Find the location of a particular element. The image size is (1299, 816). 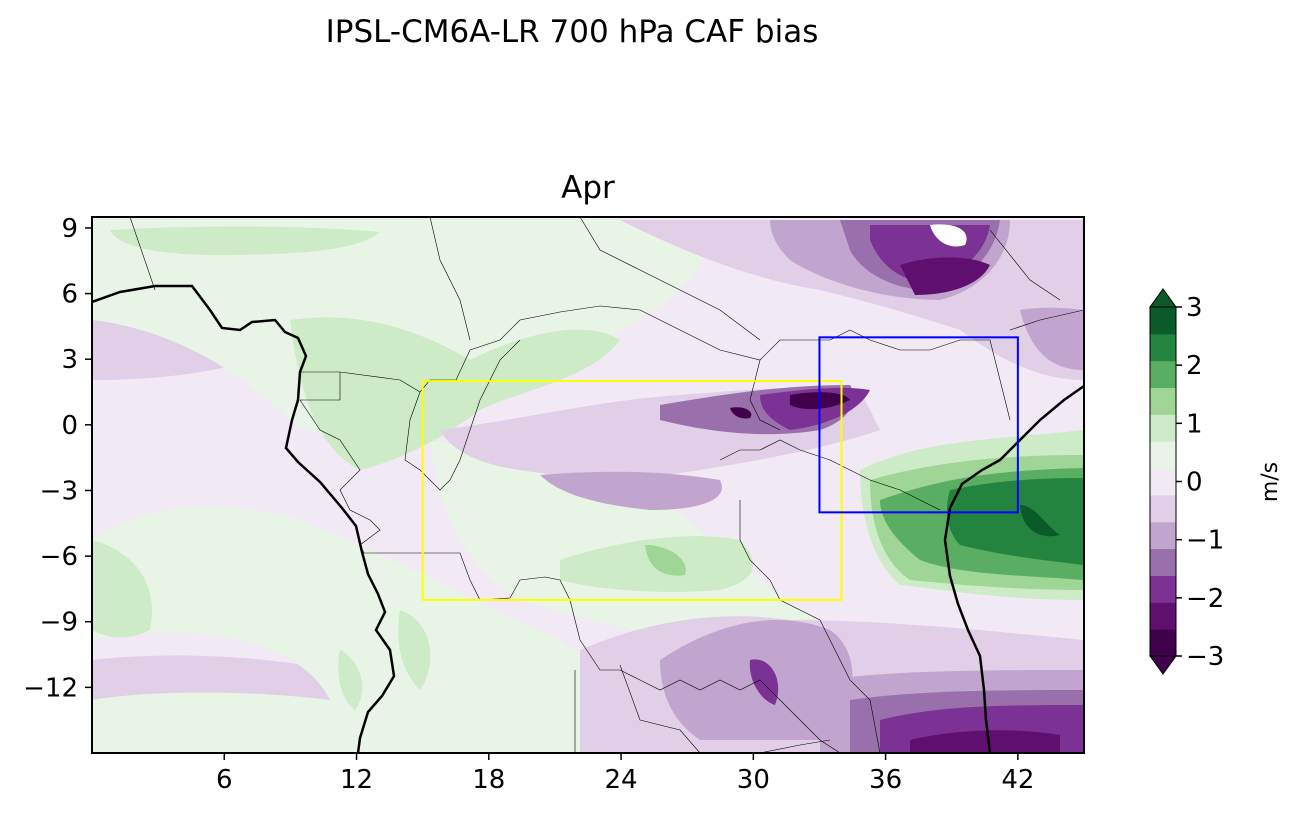

region-boxes is located at coordinates (720, 468).